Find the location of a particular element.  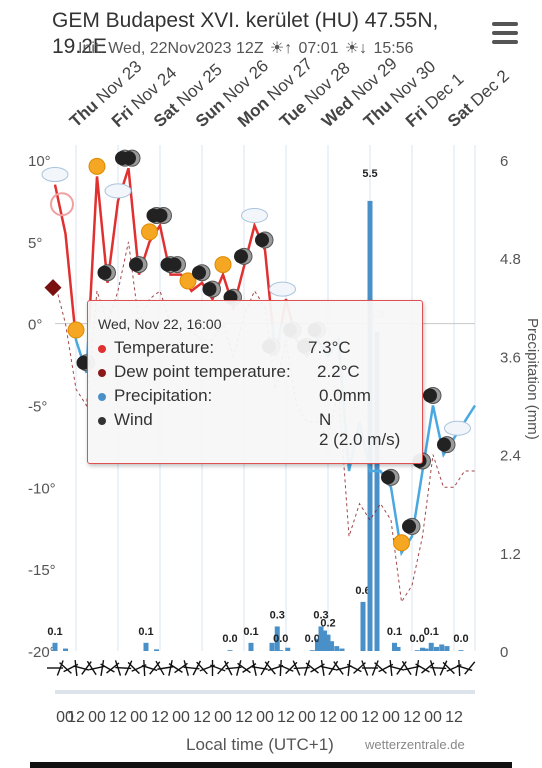

bottom-bar is located at coordinates (271, 765).